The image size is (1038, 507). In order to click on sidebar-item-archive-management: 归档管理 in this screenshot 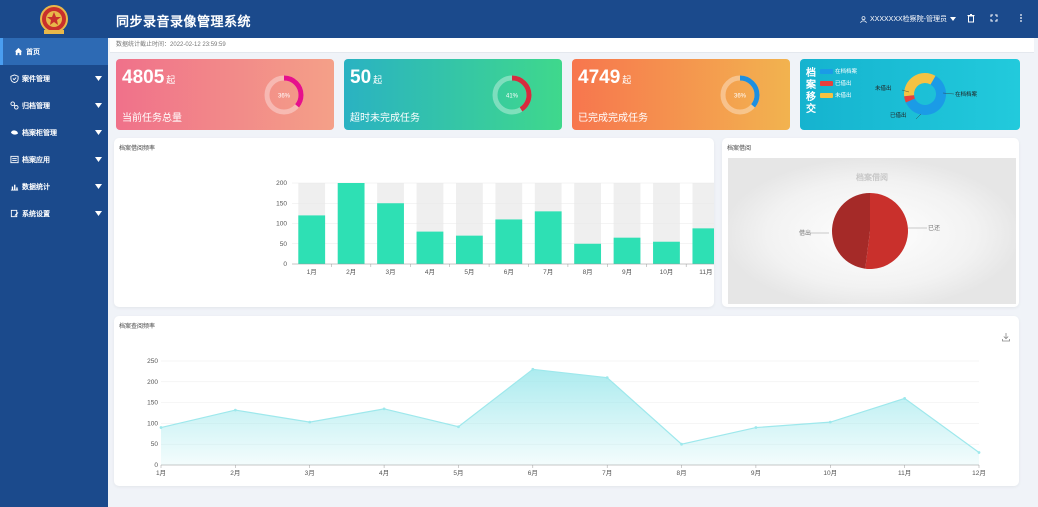, I will do `click(54, 105)`.